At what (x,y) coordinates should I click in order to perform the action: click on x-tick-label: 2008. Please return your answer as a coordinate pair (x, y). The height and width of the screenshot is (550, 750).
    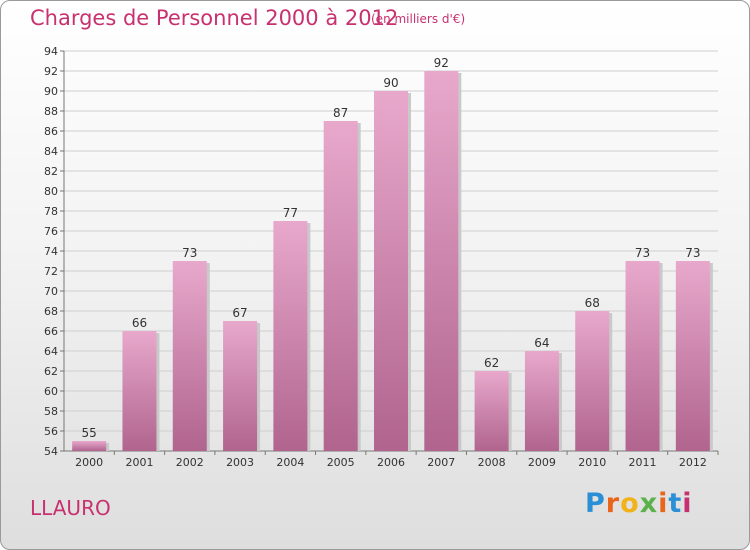
    Looking at the image, I should click on (492, 462).